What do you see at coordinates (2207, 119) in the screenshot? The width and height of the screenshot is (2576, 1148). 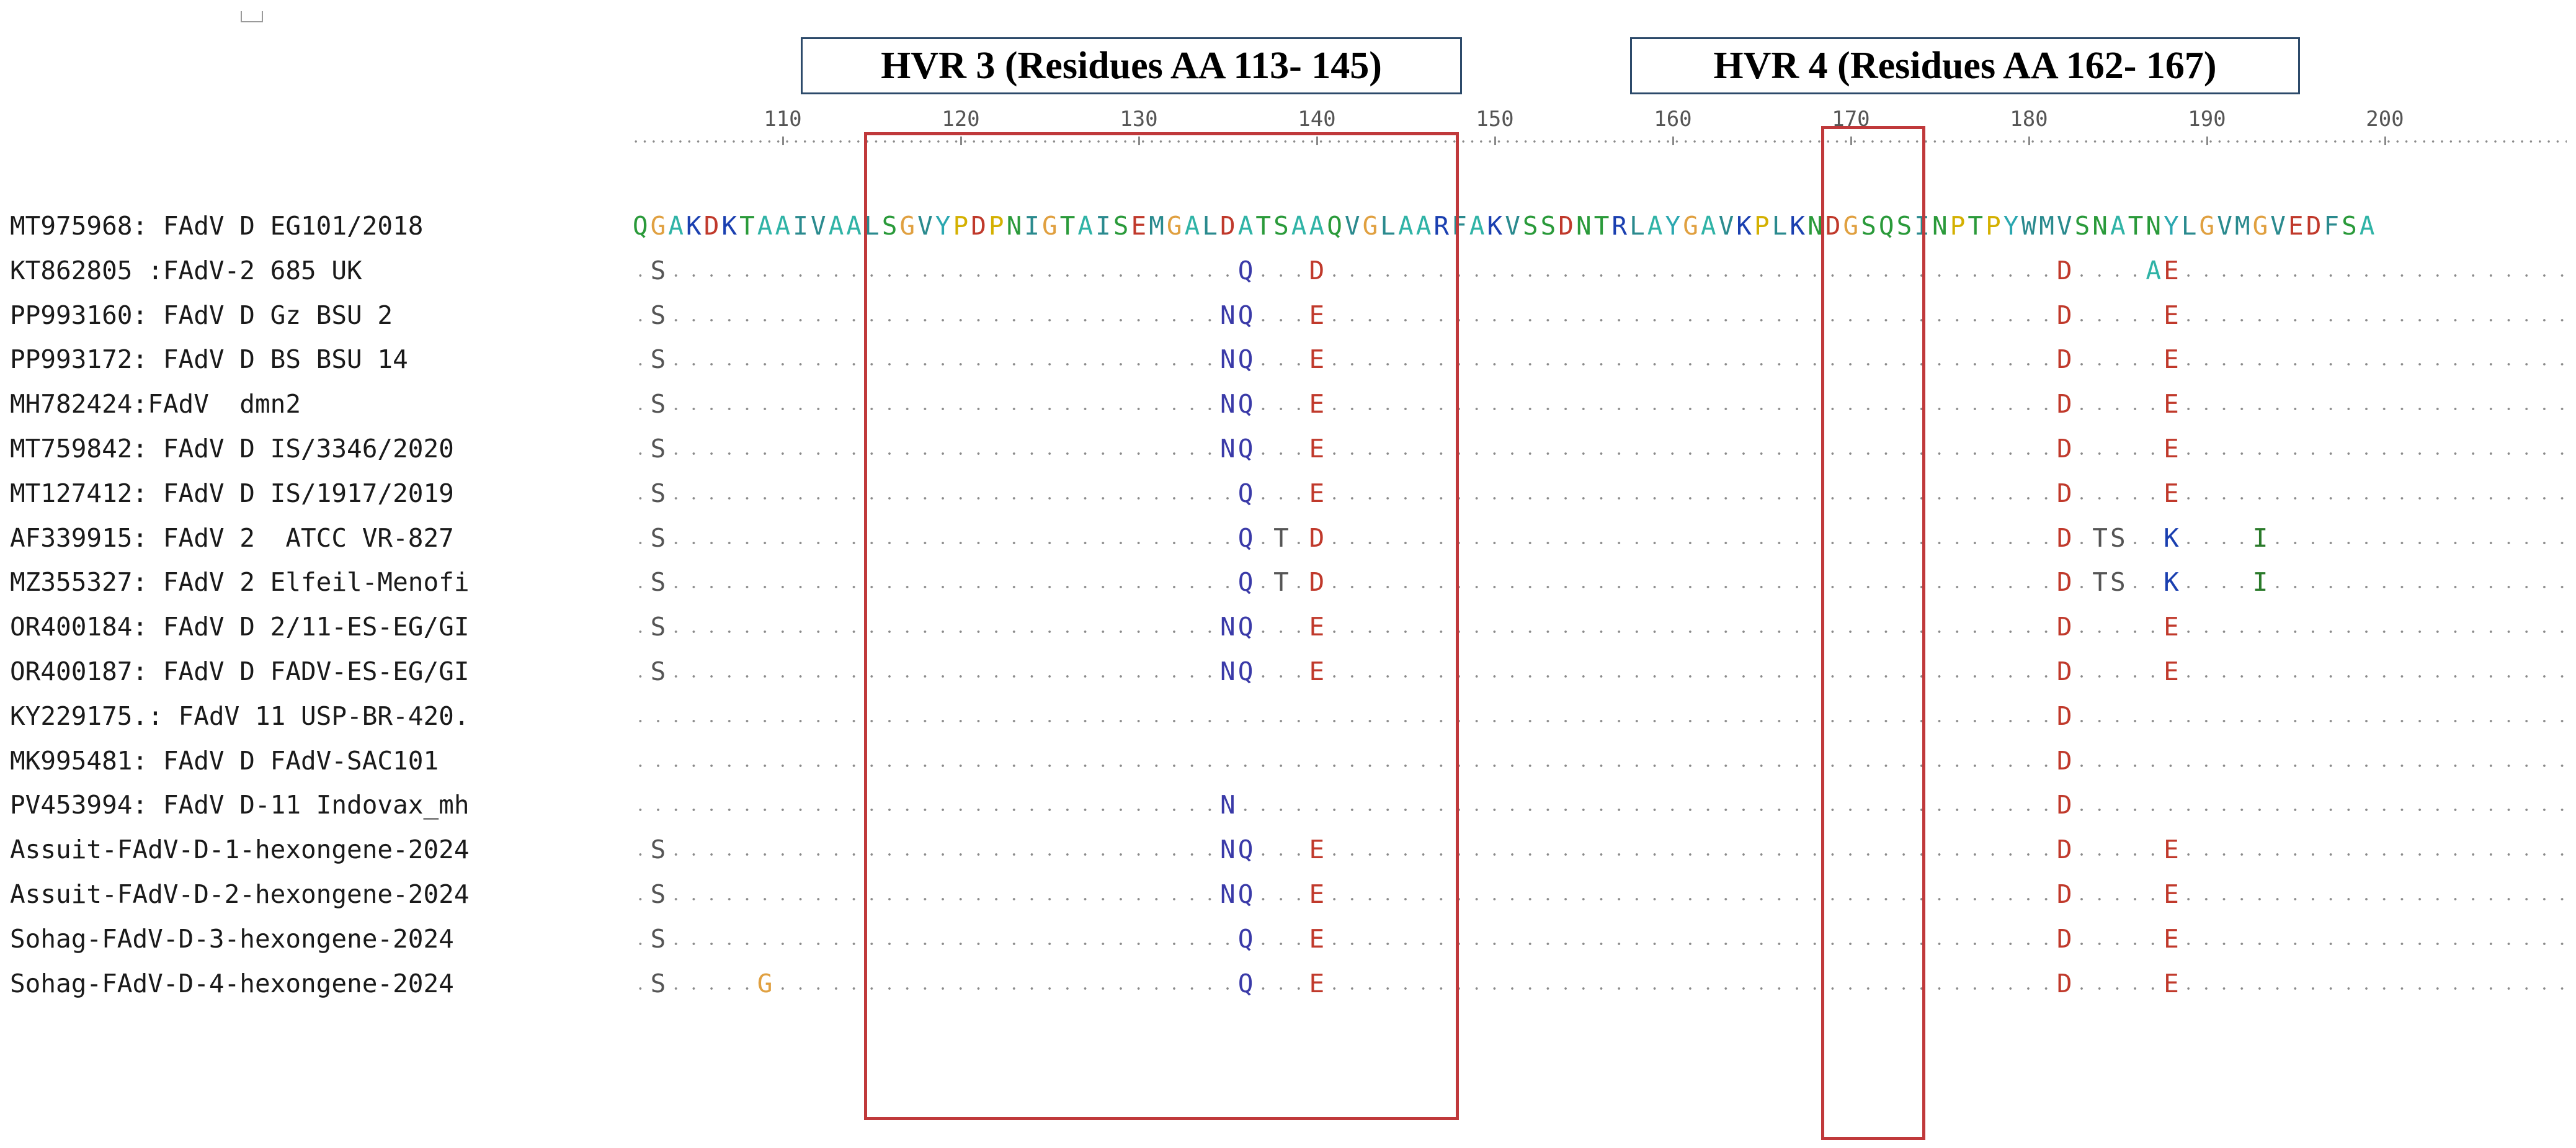 I see `ruler-tick-label: 190` at bounding box center [2207, 119].